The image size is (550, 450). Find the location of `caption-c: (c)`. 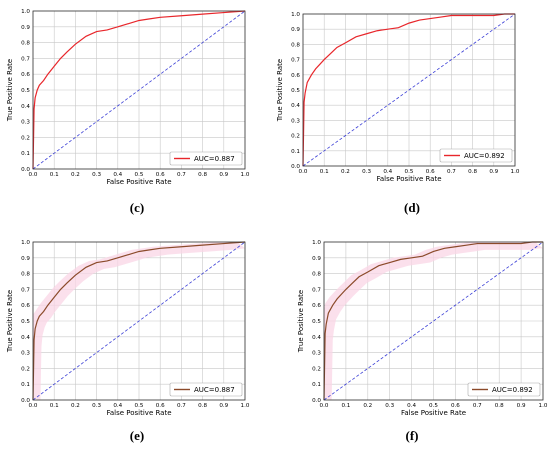

caption-c: (c) is located at coordinates (137, 207).